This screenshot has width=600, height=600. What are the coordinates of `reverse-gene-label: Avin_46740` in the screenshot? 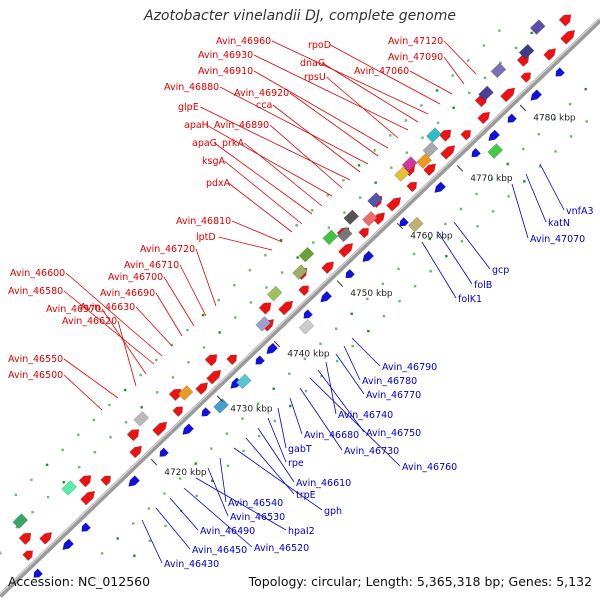 It's located at (365, 415).